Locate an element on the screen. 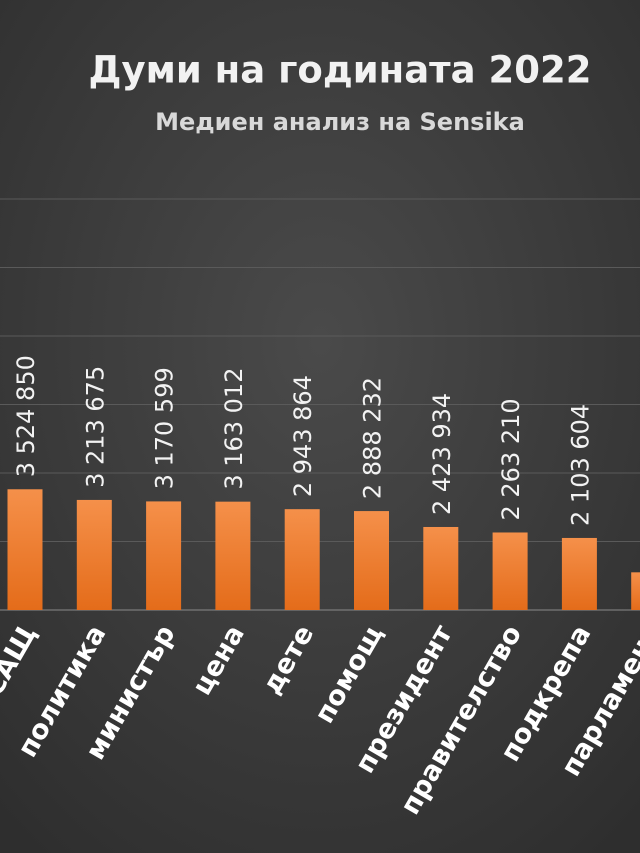 This screenshot has height=853, width=640. value-label: 3 213 675 is located at coordinates (95, 427).